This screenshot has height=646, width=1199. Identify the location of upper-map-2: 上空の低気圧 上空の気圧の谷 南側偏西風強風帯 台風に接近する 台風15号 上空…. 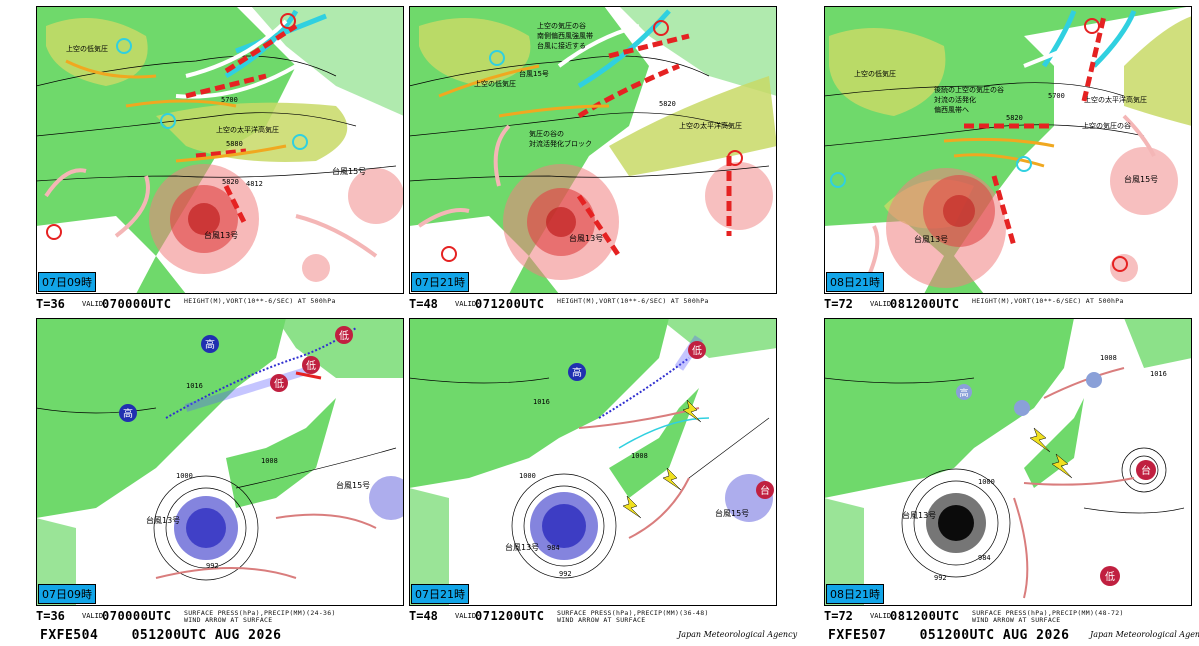
(593, 150).